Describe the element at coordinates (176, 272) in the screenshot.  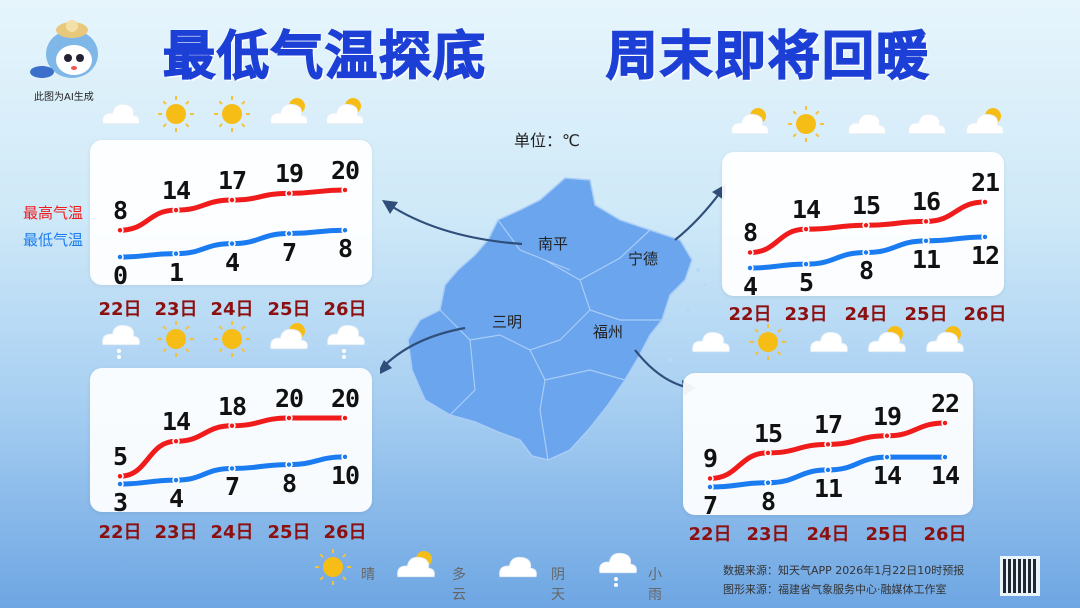
I see `low-temp-label: 1` at that location.